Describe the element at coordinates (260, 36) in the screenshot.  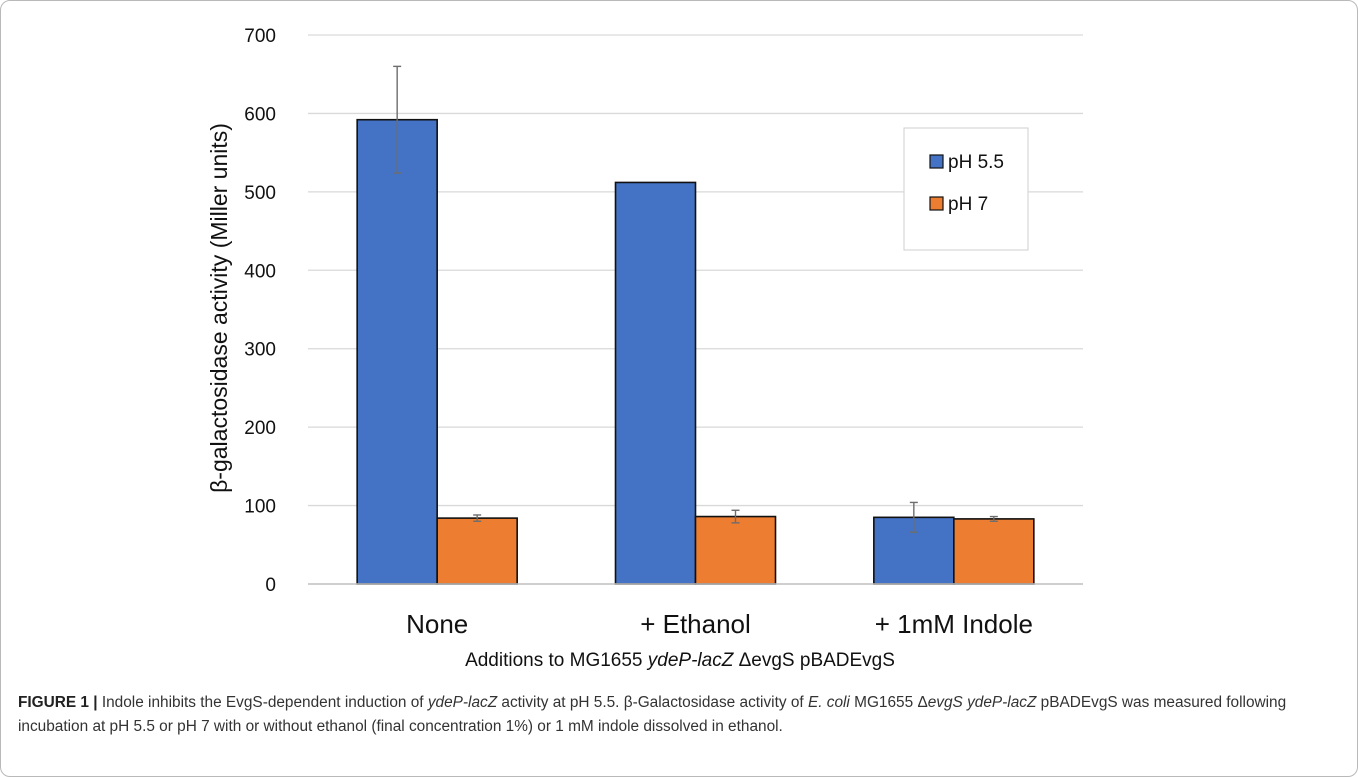
I see `y-tick-label-700: 700` at that location.